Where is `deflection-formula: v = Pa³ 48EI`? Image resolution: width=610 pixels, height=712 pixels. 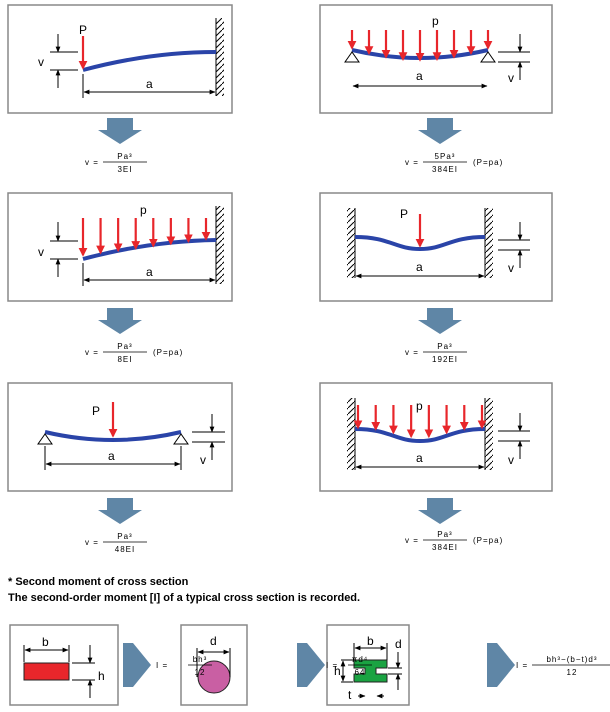
deflection-formula: v = Pa³ 48EI is located at coordinates (116, 543).